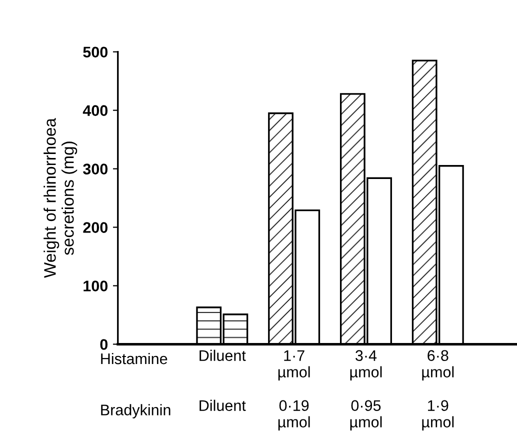  I want to click on text: 0·95 µmol, so click(366, 415).